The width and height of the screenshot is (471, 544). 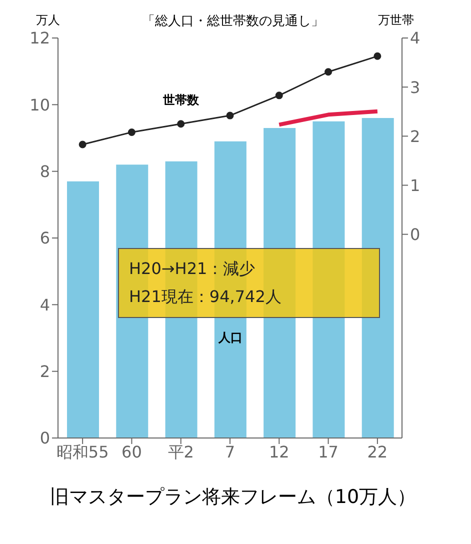 What do you see at coordinates (45, 438) in the screenshot?
I see `y-tick-label: 0` at bounding box center [45, 438].